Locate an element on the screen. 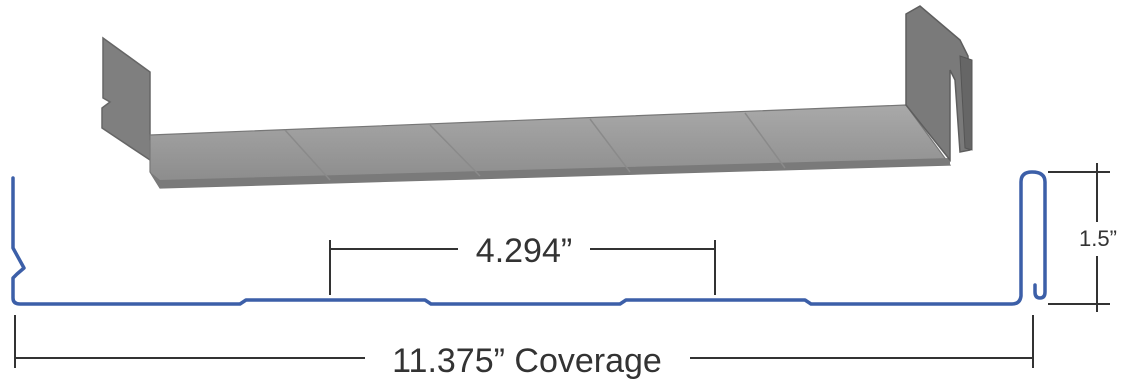 Image resolution: width=1124 pixels, height=382 pixels. rib-height-label: 1.5” is located at coordinates (1098, 238).